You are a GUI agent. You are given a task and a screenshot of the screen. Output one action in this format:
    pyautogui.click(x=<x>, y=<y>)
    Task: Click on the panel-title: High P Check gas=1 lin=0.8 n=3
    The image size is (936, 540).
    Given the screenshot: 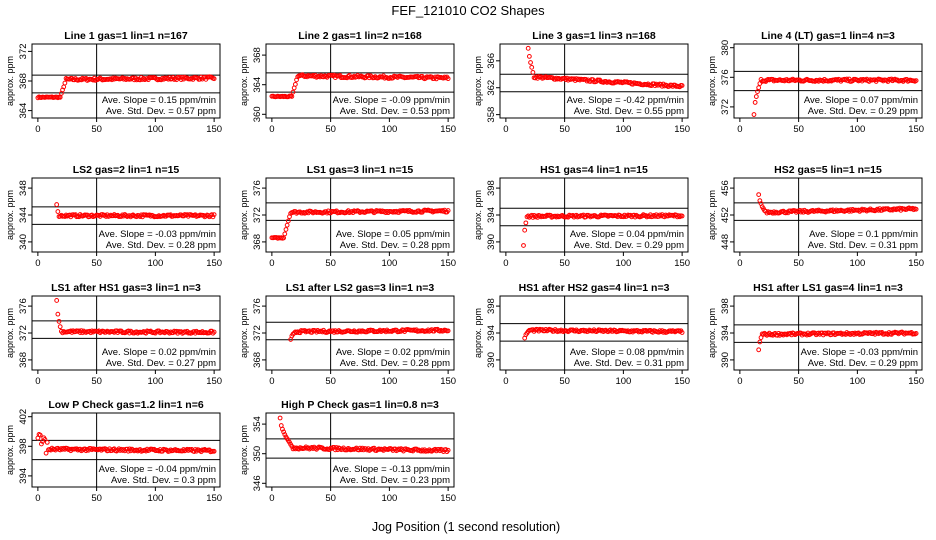 What is the action you would take?
    pyautogui.click(x=360, y=405)
    